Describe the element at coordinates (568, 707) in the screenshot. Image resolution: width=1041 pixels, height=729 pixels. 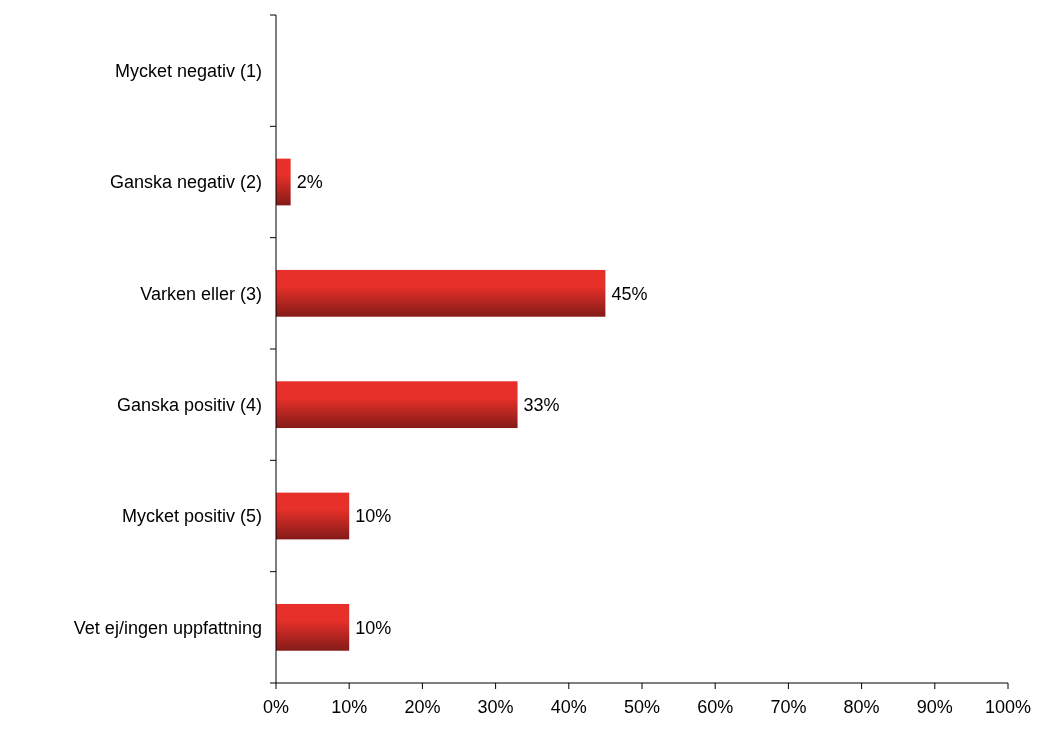
I see `x-tick-label: 40%` at that location.